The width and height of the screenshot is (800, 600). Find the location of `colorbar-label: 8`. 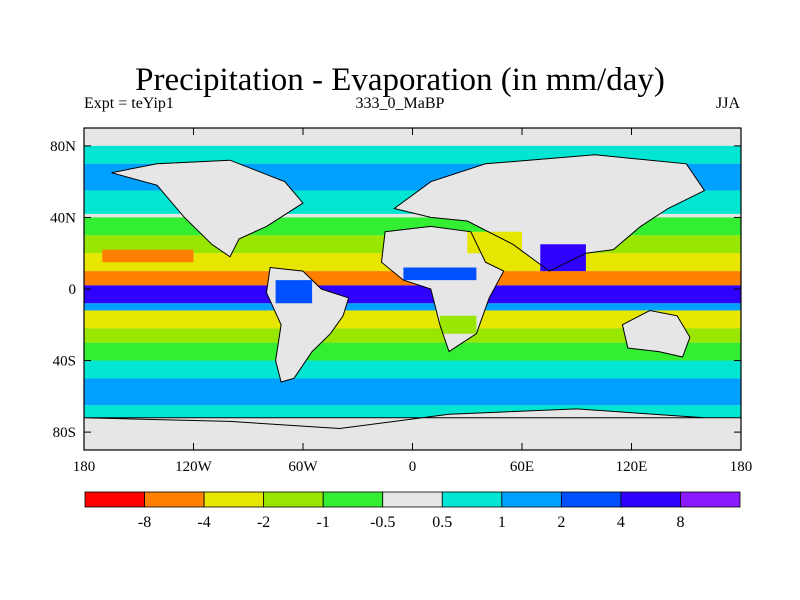

colorbar-label: 8 is located at coordinates (680, 522).